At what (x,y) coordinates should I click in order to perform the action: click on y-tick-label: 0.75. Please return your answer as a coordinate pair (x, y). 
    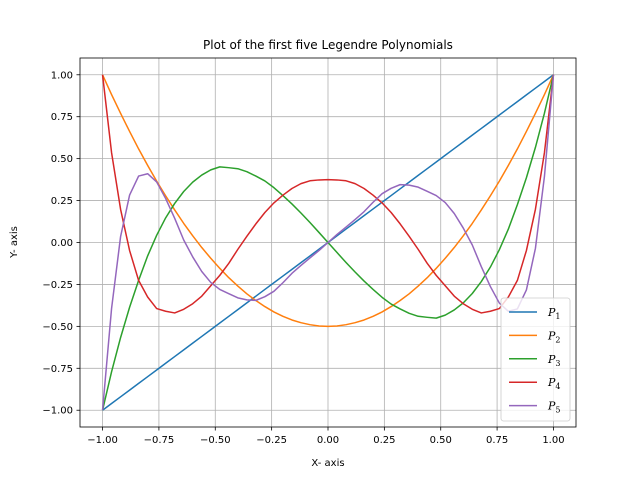
    Looking at the image, I should click on (62, 117).